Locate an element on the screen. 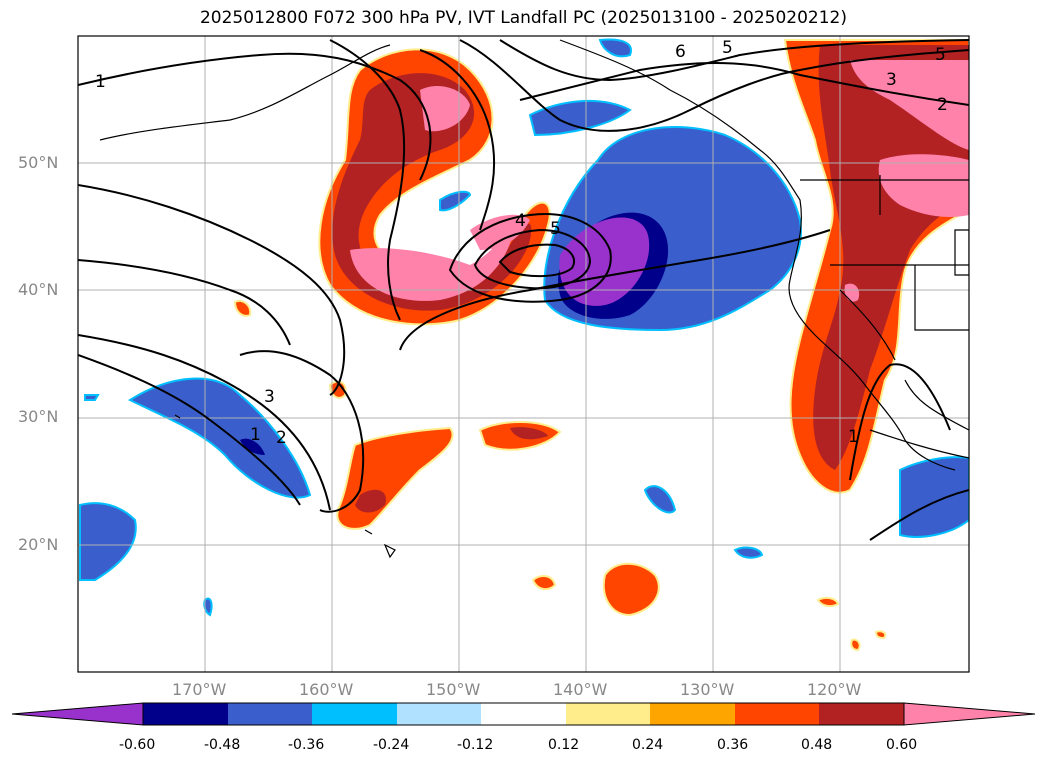  colorbar-tick-label: -0.36 is located at coordinates (306, 745).